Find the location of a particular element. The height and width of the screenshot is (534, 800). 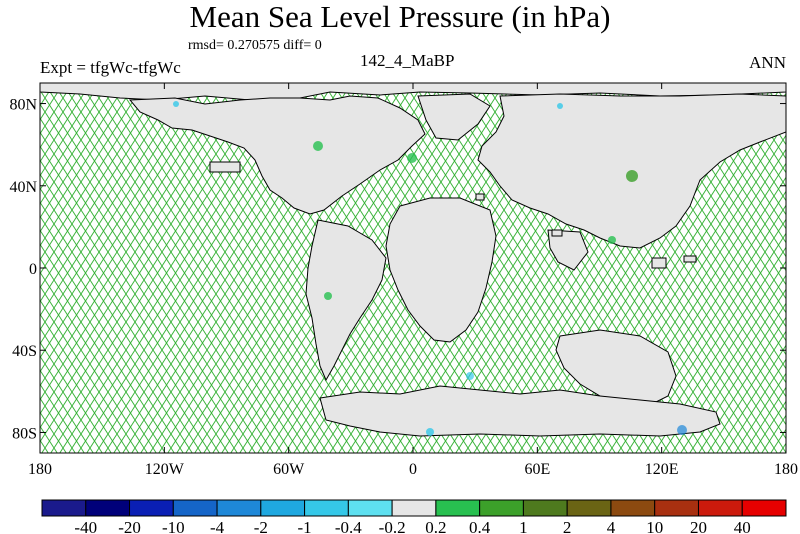

lat-tick-label: 40S is located at coordinates (24, 351).